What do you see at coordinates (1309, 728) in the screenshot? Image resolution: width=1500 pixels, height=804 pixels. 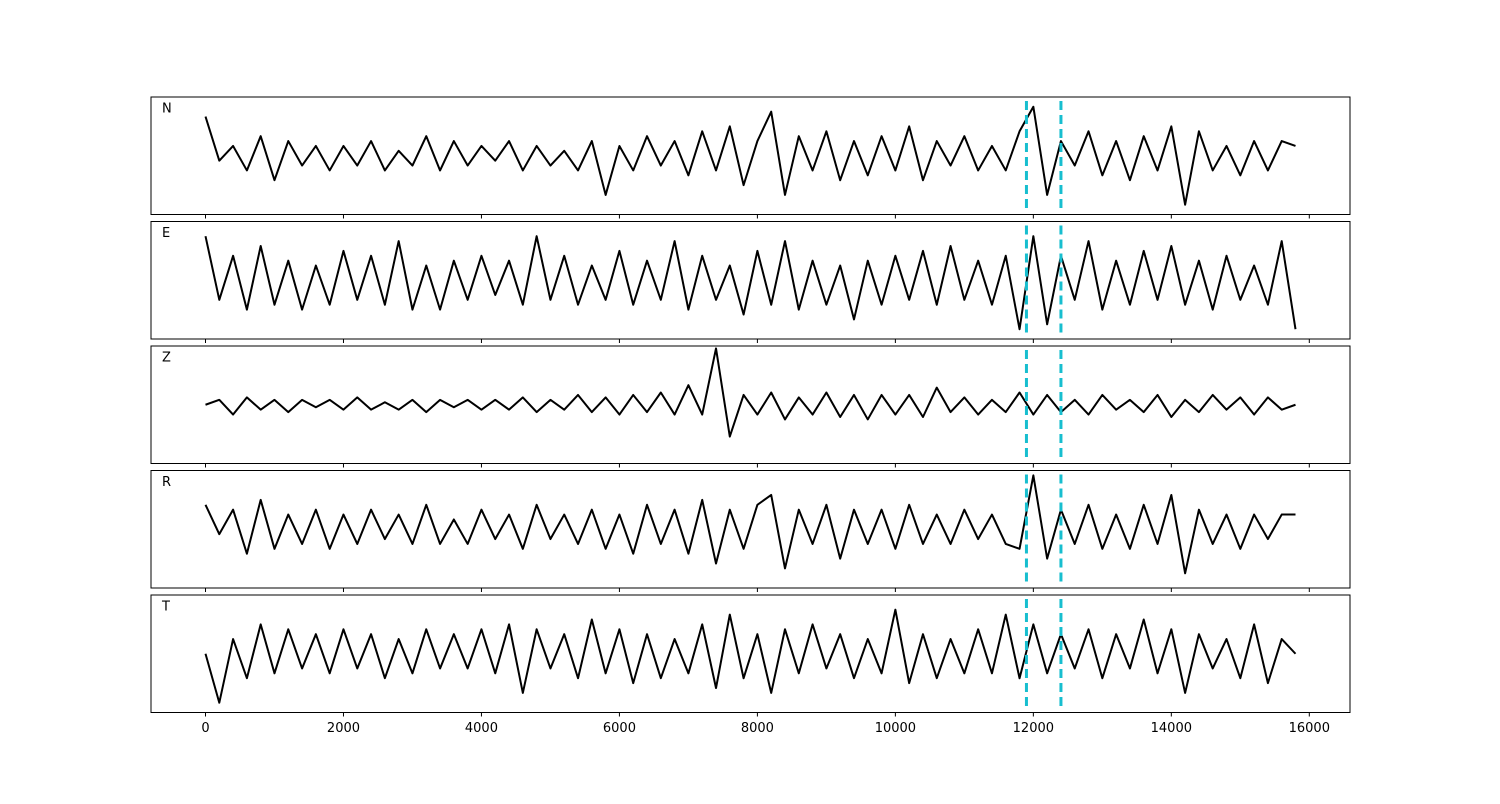 I see `x-tick-label: 16000` at bounding box center [1309, 728].